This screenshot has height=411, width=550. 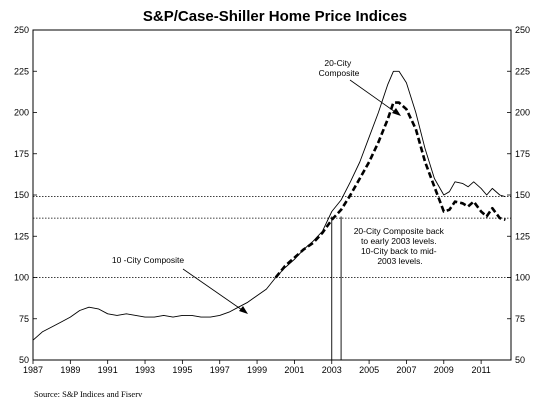 What do you see at coordinates (275, 16) in the screenshot?
I see `chart-title: S&P/Case-Shiller Home Price Indices` at bounding box center [275, 16].